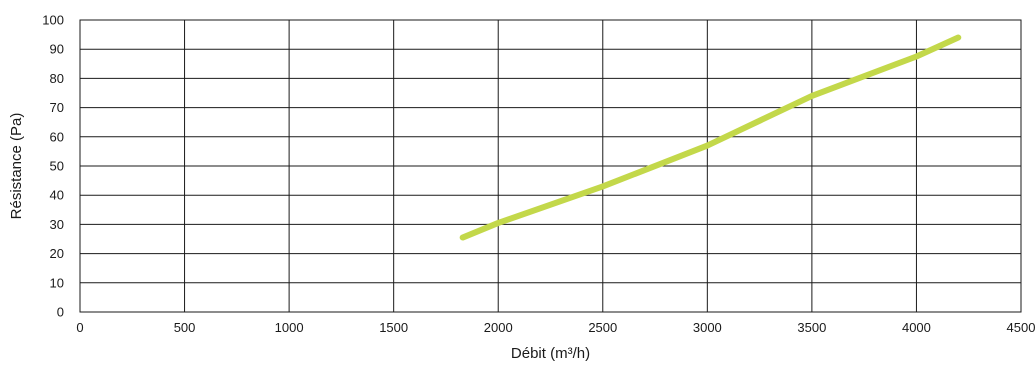  Describe the element at coordinates (57, 78) in the screenshot. I see `y-tick-label: 80` at that location.